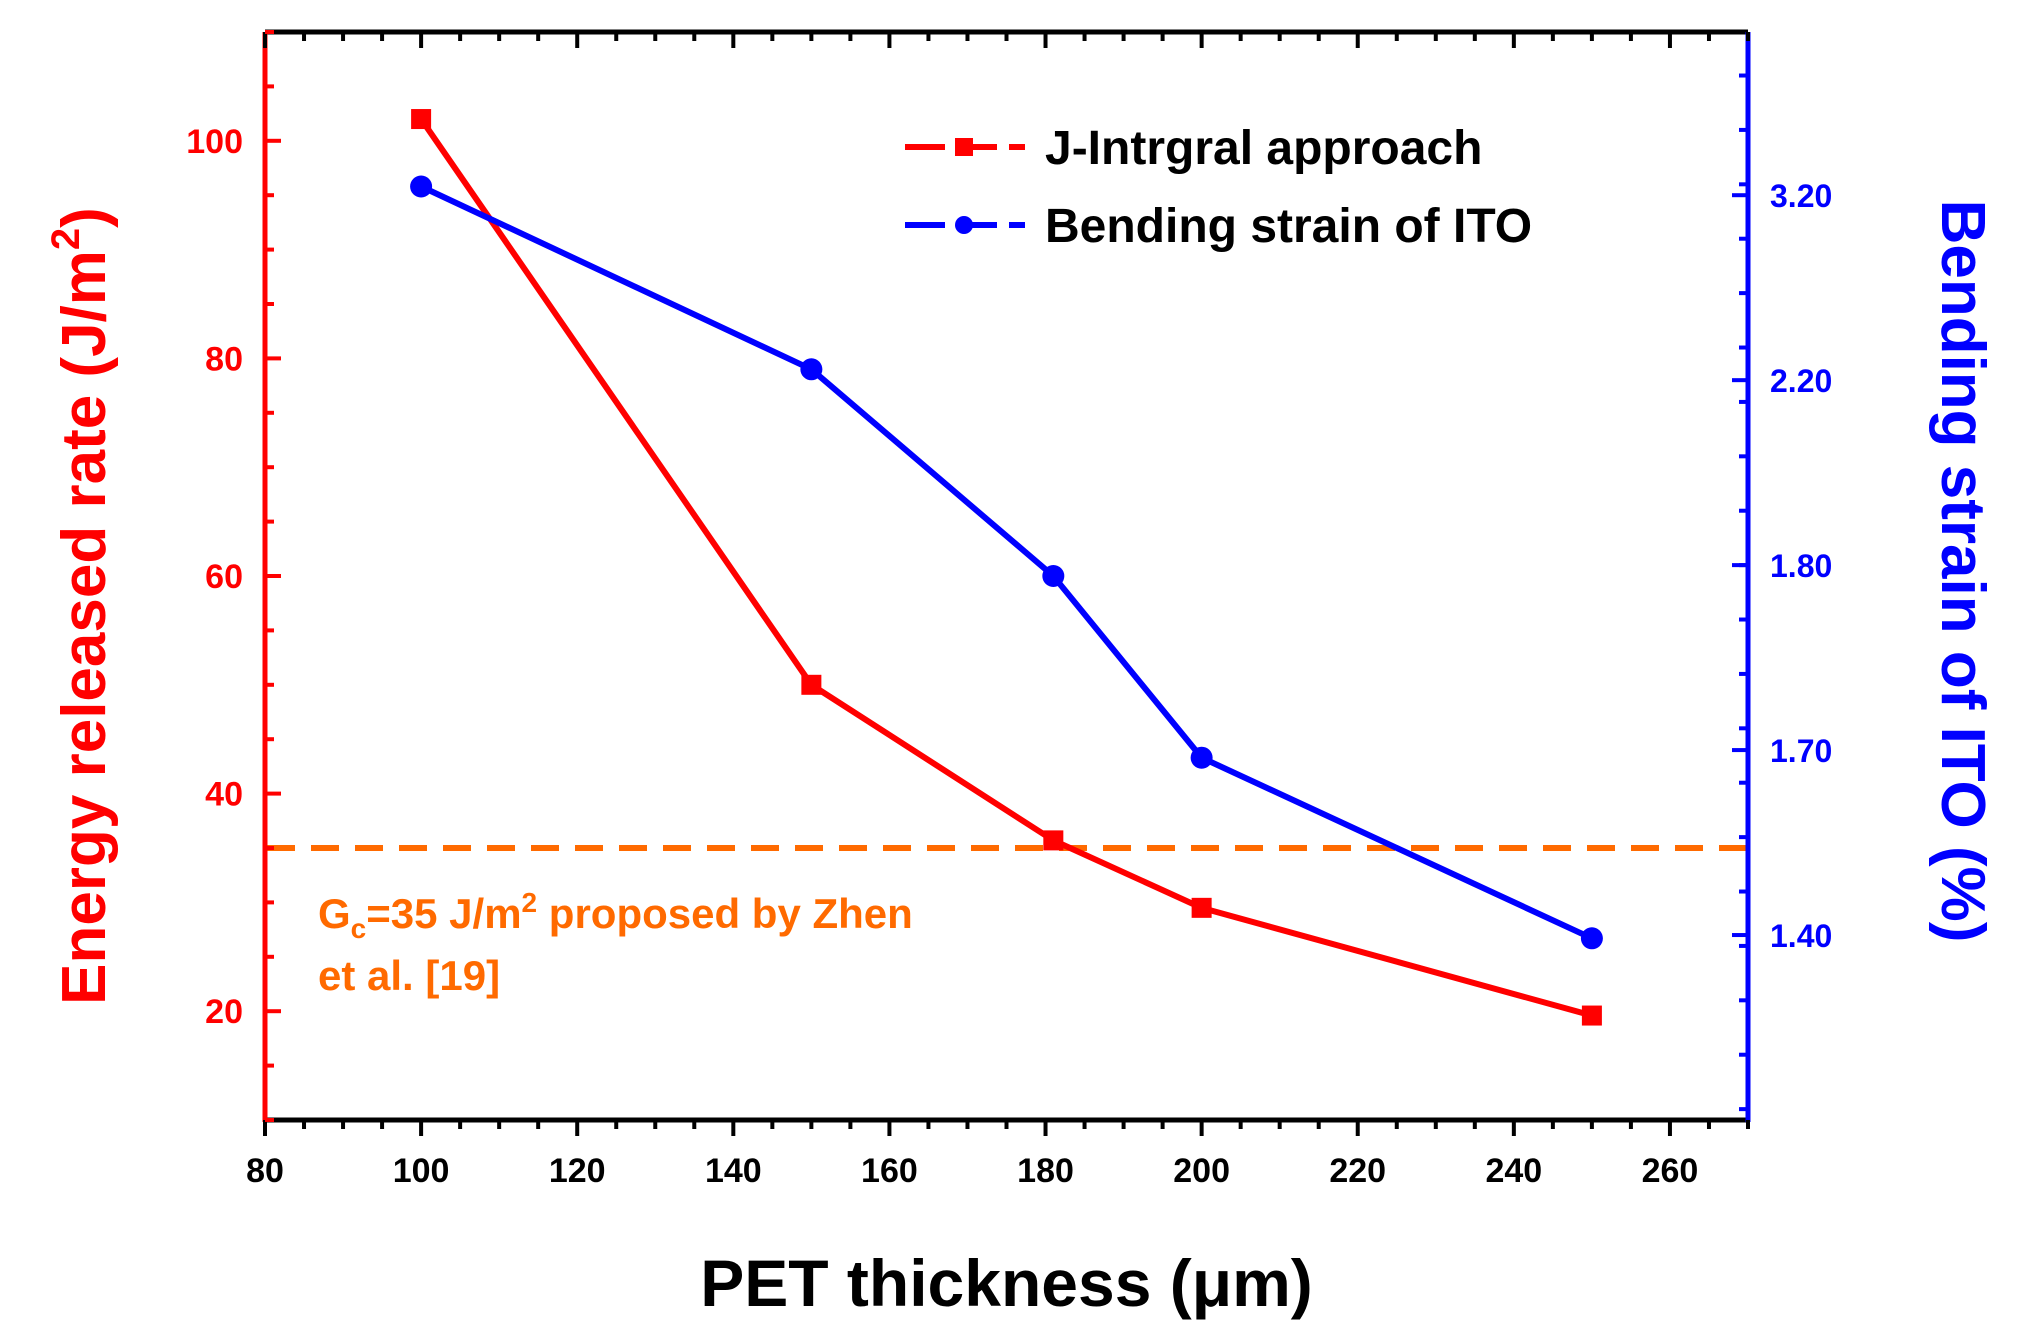  Describe the element at coordinates (1201, 1171) in the screenshot. I see `x-tick-label: 200` at that location.